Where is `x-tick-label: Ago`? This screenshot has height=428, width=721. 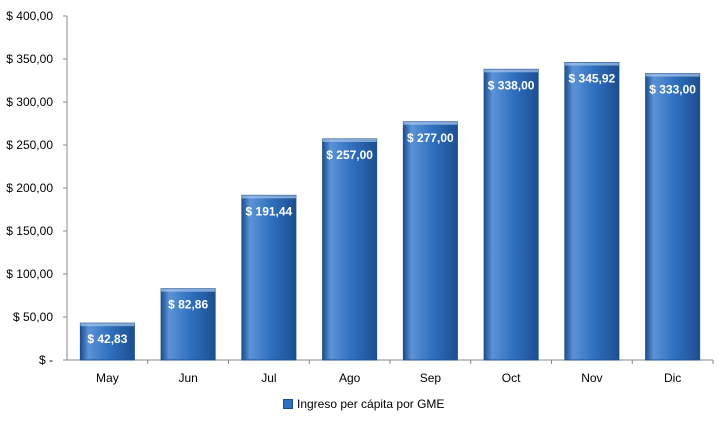 x-tick-label: Ago is located at coordinates (350, 378).